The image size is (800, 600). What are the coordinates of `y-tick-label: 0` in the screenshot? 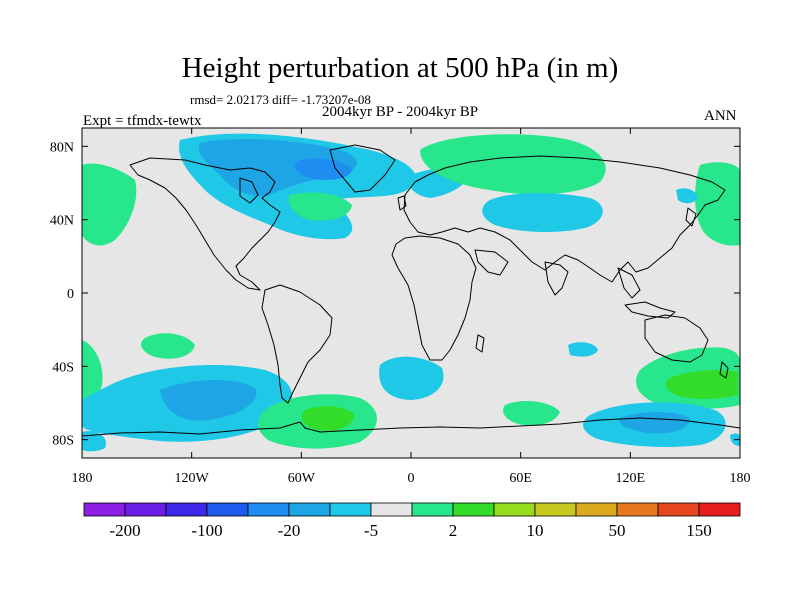 It's located at (70, 294).